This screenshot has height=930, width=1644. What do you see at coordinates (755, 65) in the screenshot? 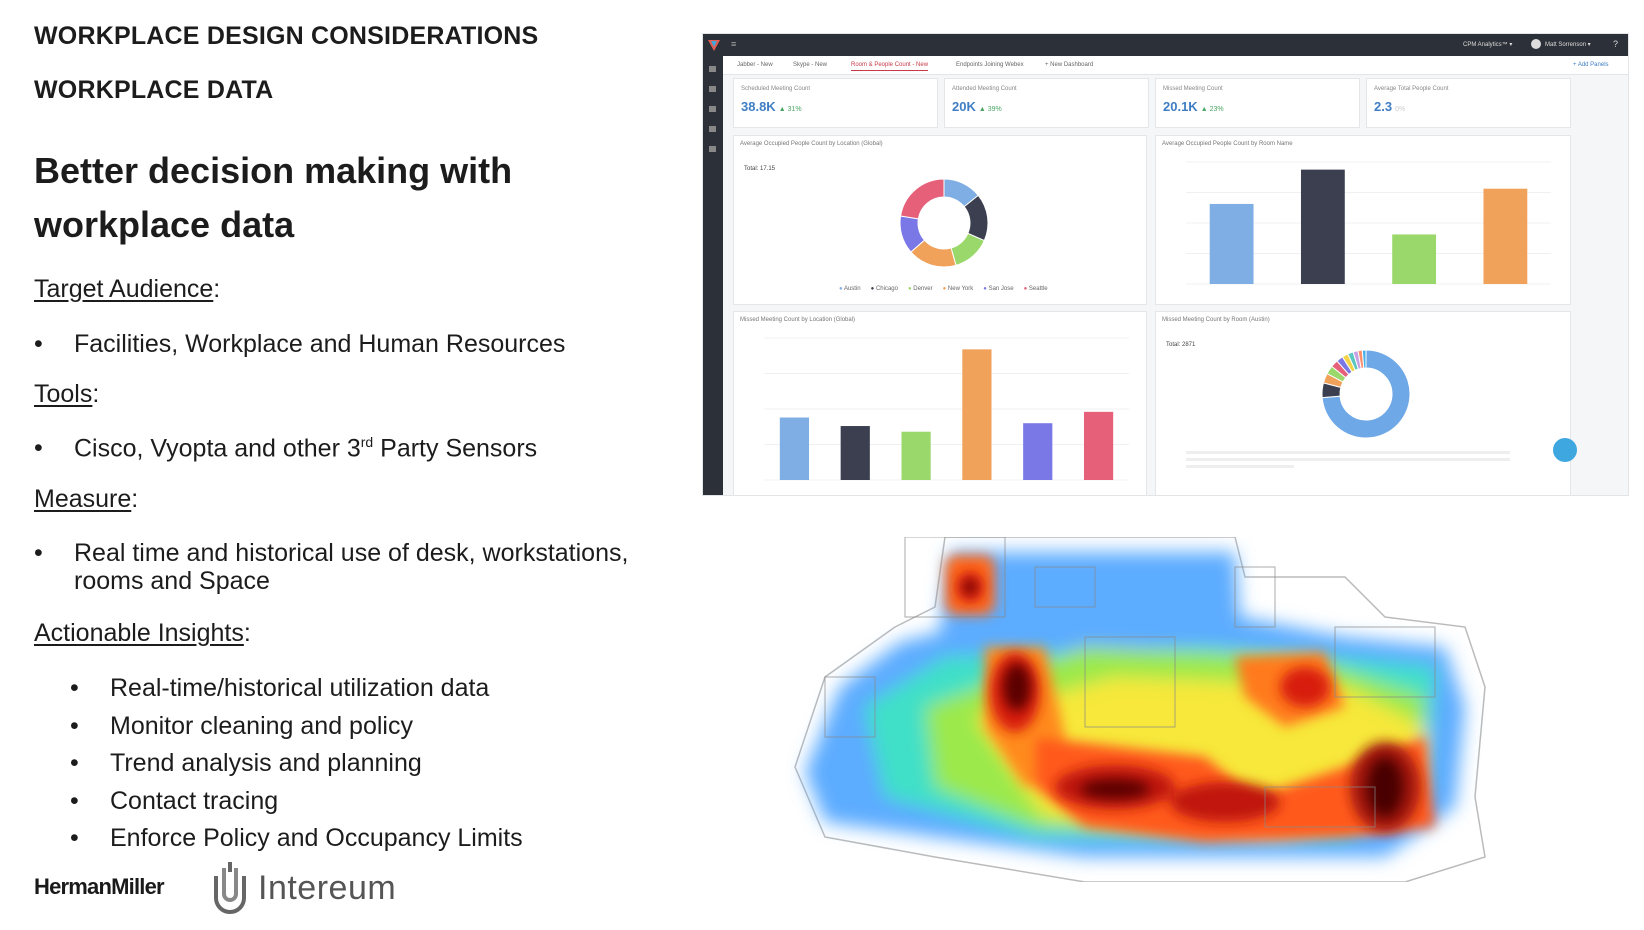
I see `tab-jabber: Jabber - New` at bounding box center [755, 65].